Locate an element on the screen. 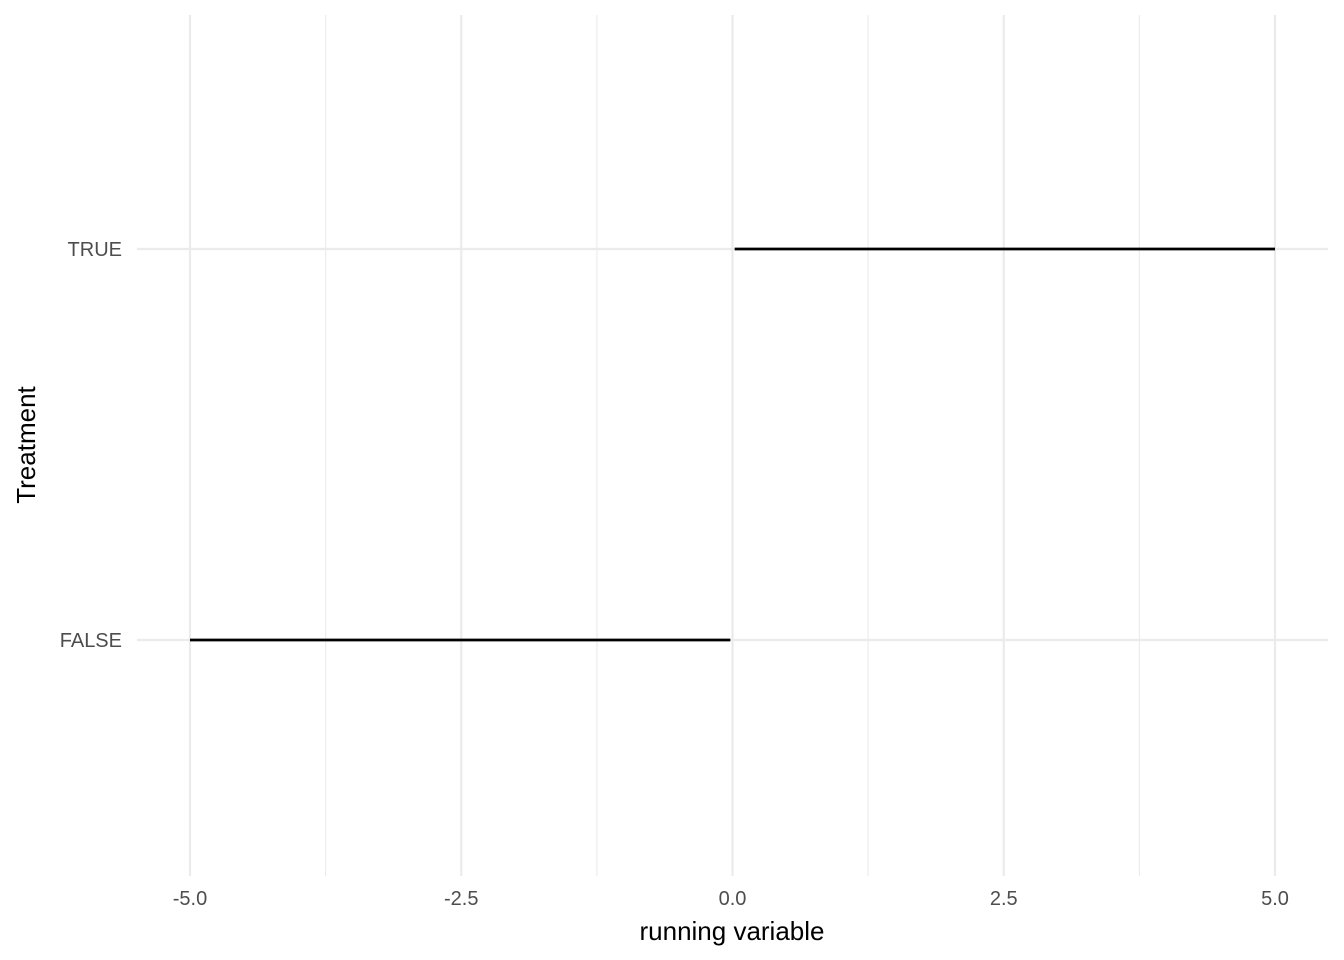 The width and height of the screenshot is (1344, 960). x-tick-label: -2.5 is located at coordinates (461, 899).